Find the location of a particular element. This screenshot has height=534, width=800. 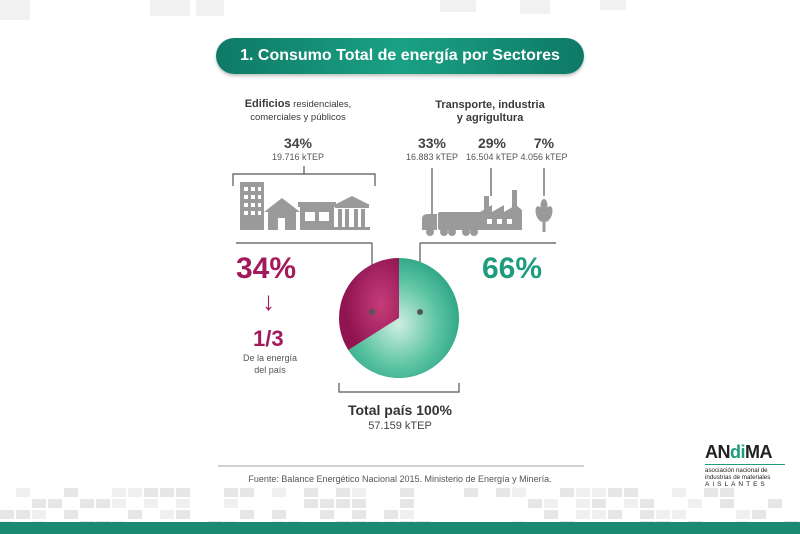

house-icon is located at coordinates (282, 214).